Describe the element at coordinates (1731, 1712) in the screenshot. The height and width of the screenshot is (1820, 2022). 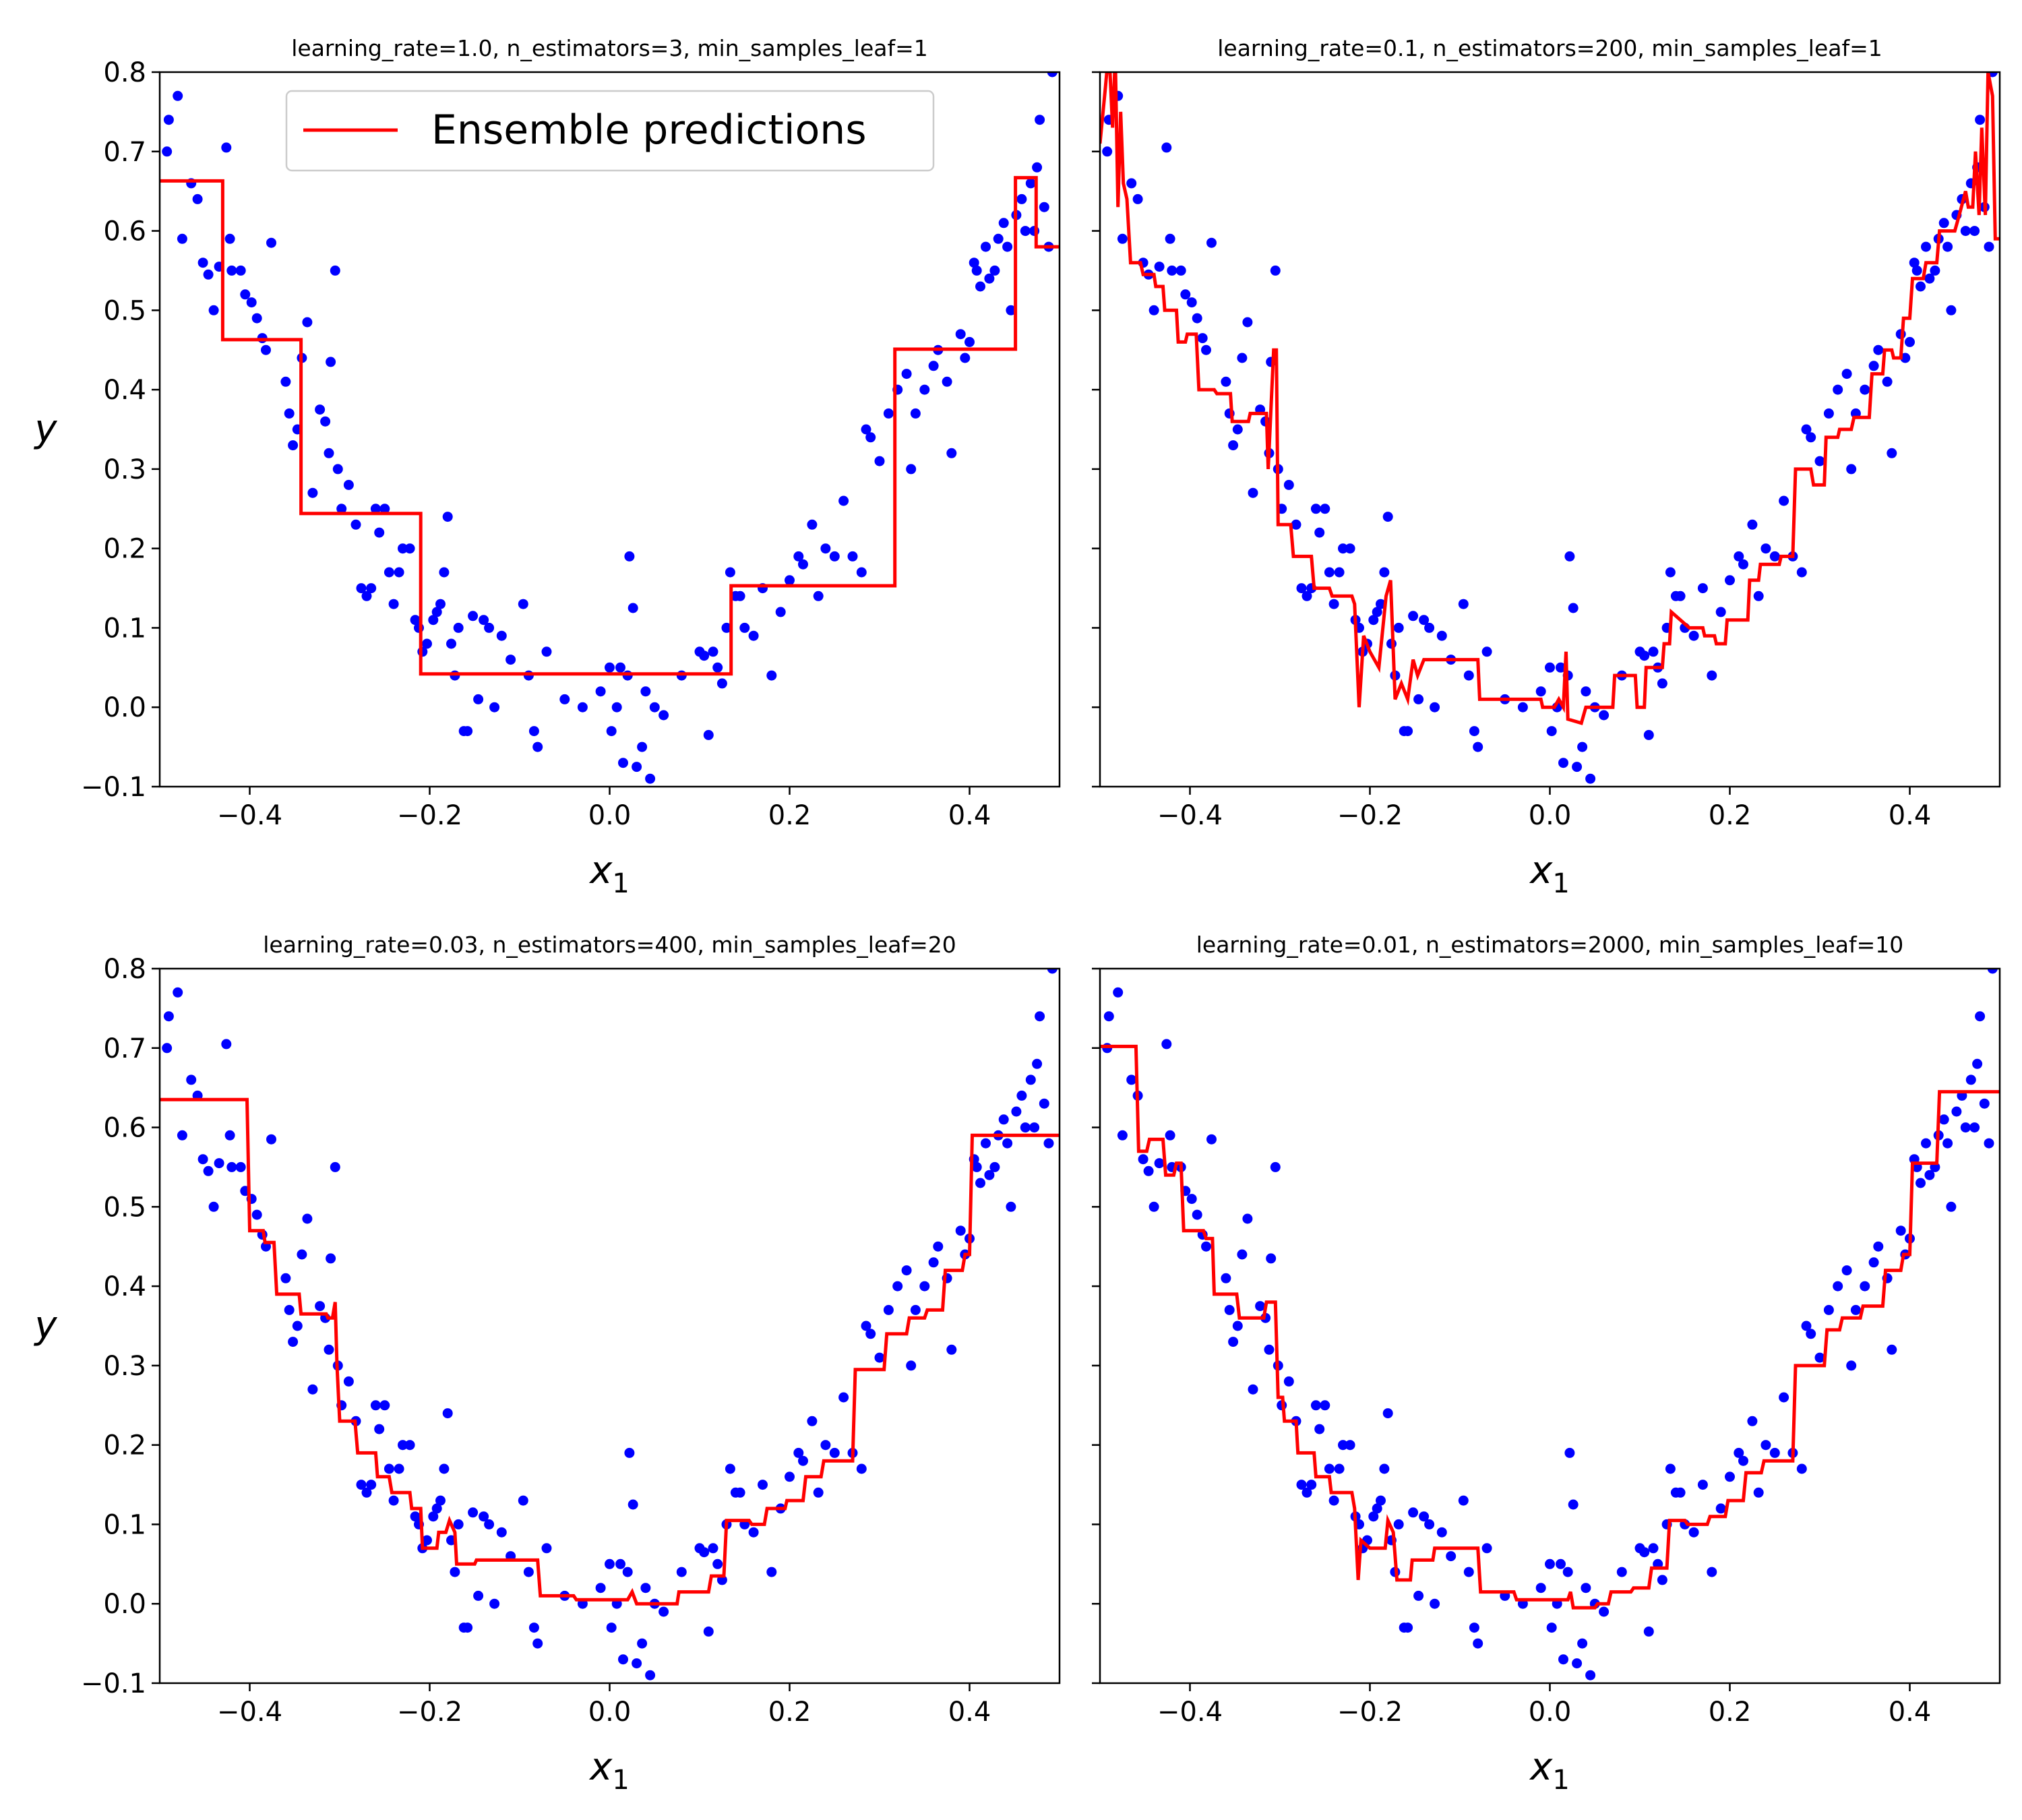
I see `x-tick-label: 0.2` at that location.